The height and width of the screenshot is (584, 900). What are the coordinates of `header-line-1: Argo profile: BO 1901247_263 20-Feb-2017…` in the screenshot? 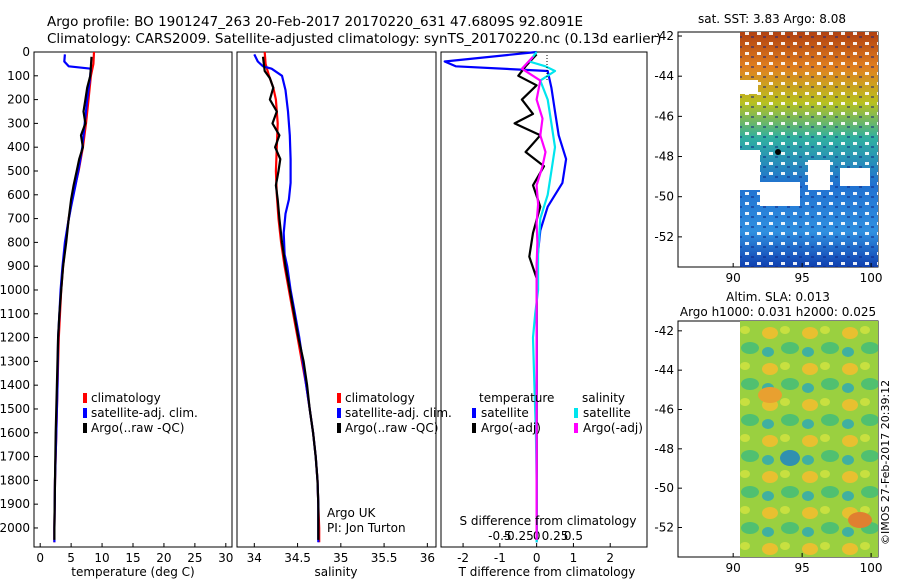 It's located at (315, 22).